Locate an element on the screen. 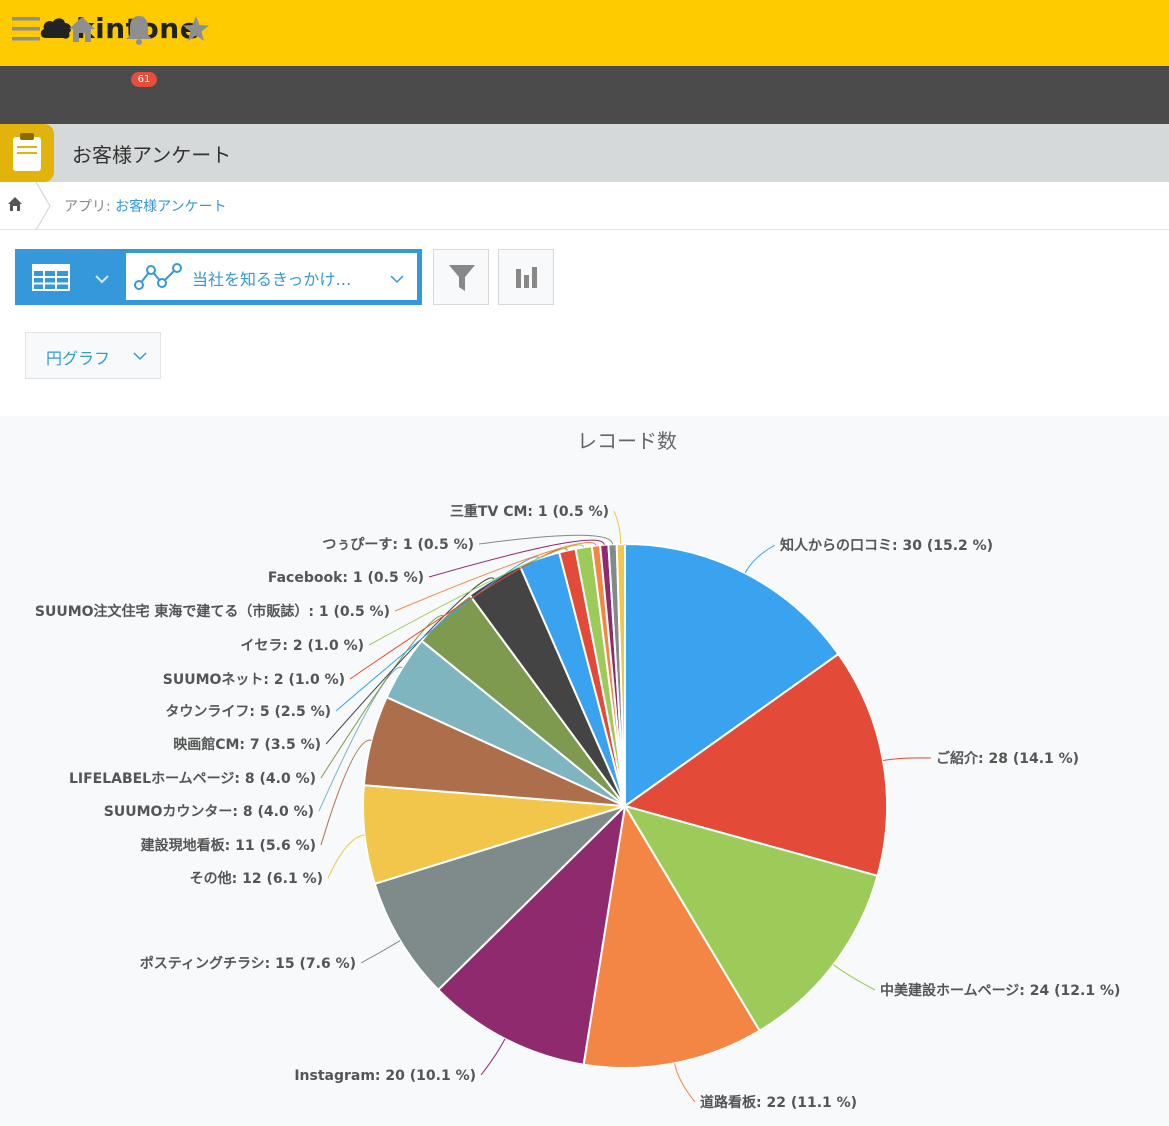 The width and height of the screenshot is (1169, 1126). slice-label: つぅぴーす: 1 (0.5 %) is located at coordinates (398, 545).